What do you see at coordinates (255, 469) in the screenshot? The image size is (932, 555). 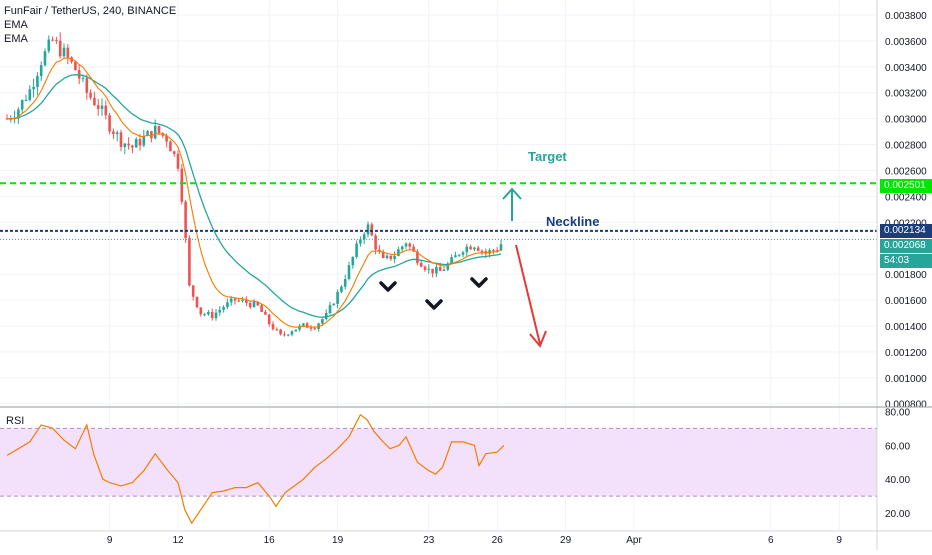 I see `rsi-line` at bounding box center [255, 469].